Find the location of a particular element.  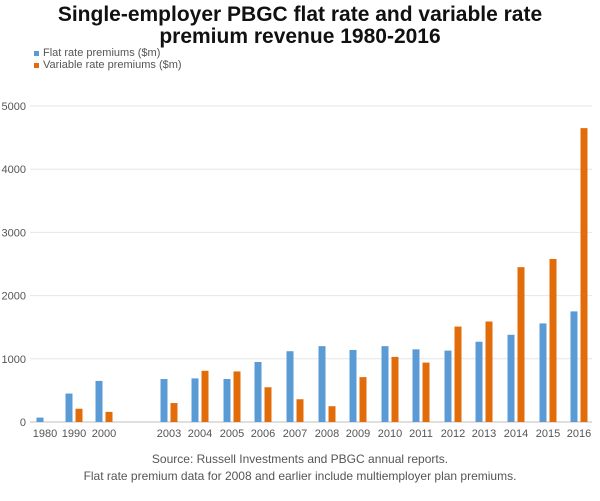

x-tick-label: 2006 is located at coordinates (263, 434).